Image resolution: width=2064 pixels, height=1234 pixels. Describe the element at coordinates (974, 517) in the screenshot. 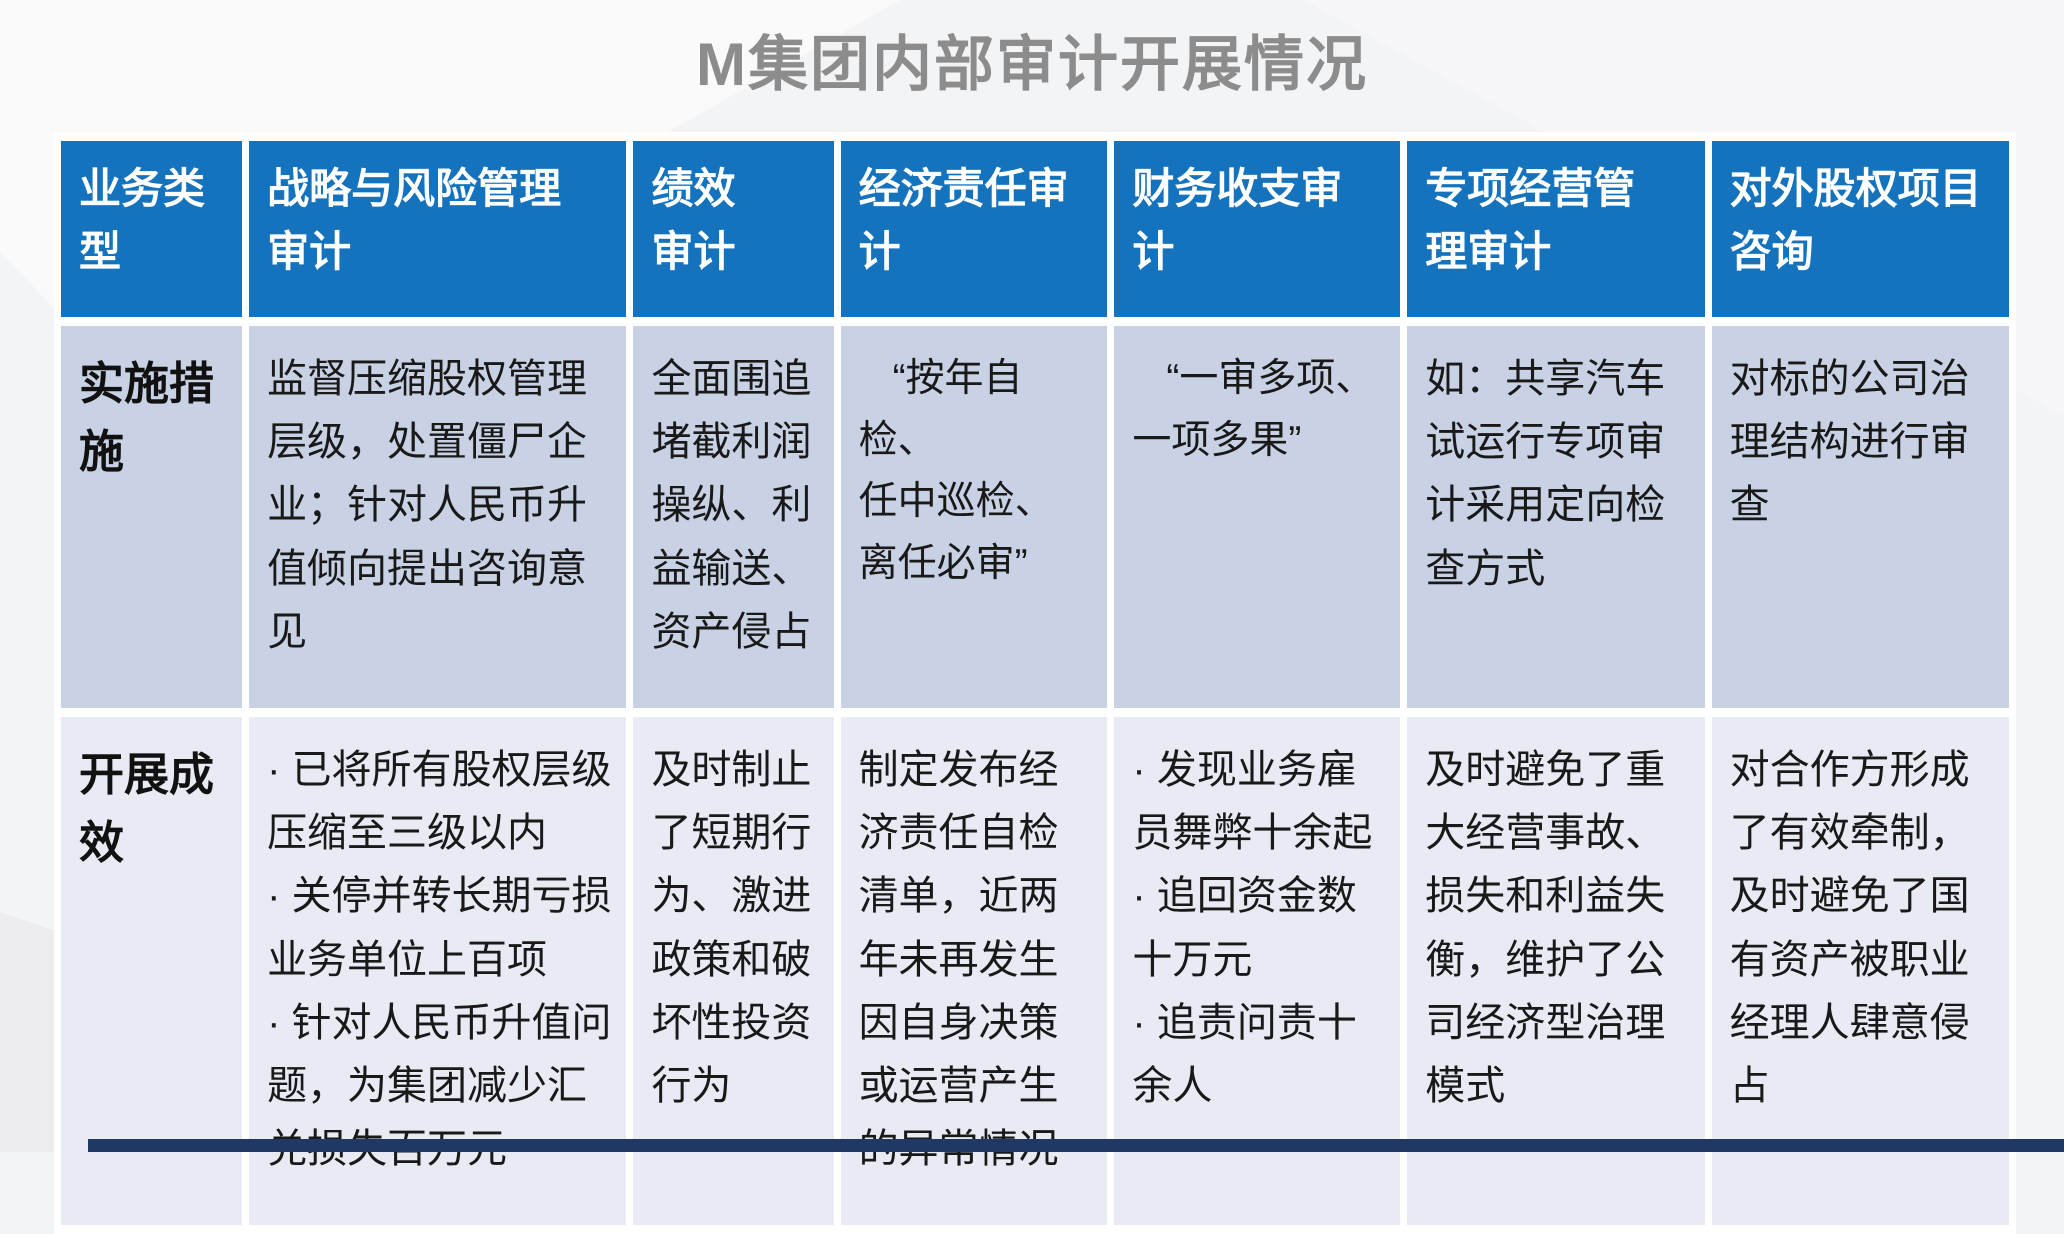

I see `cell-measures-economic: “按年自检、 任中巡检、 离任必审”` at that location.